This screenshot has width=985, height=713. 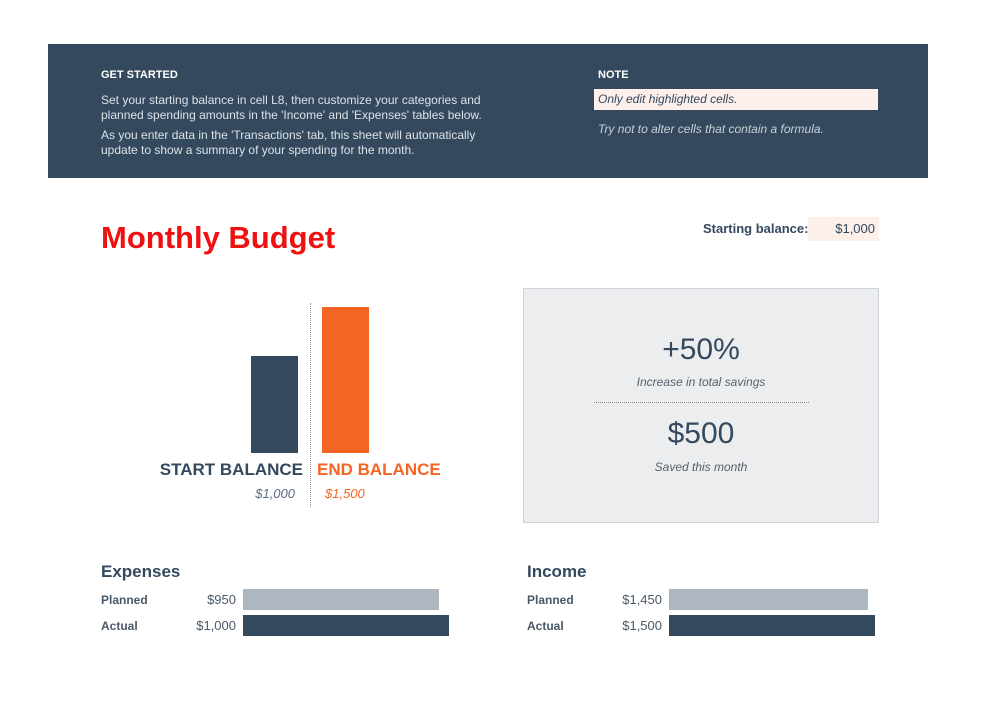 What do you see at coordinates (274, 404) in the screenshot?
I see `start-balance-bar` at bounding box center [274, 404].